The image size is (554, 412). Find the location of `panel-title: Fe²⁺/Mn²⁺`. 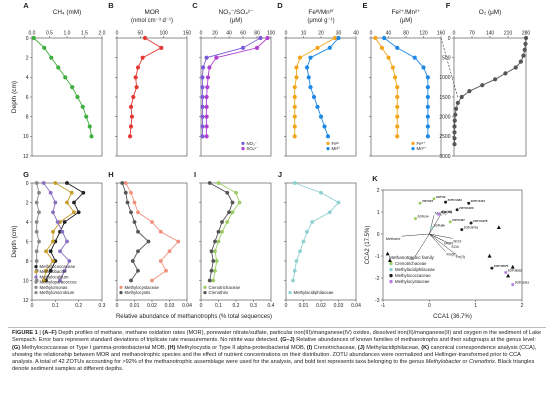

panel-title: Fe²⁺/Mn²⁺ is located at coordinates (405, 12).